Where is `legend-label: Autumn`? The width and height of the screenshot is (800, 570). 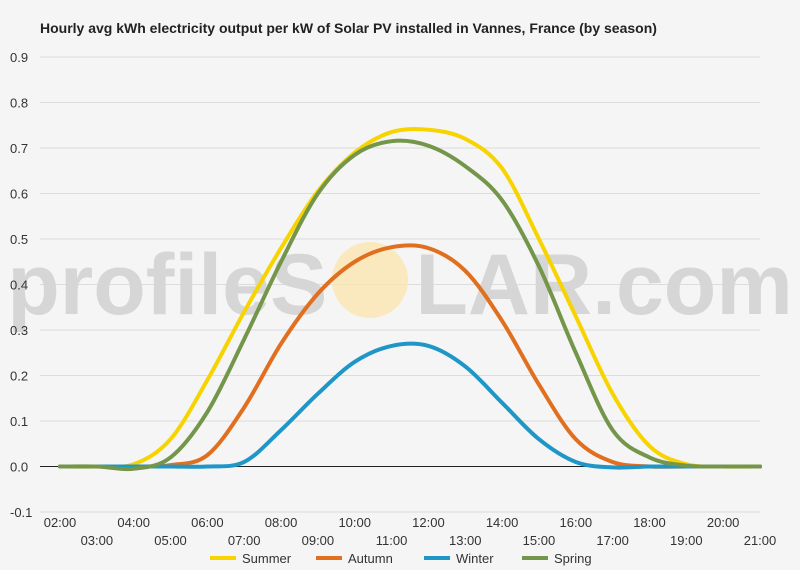
legend-label: Autumn is located at coordinates (370, 558).